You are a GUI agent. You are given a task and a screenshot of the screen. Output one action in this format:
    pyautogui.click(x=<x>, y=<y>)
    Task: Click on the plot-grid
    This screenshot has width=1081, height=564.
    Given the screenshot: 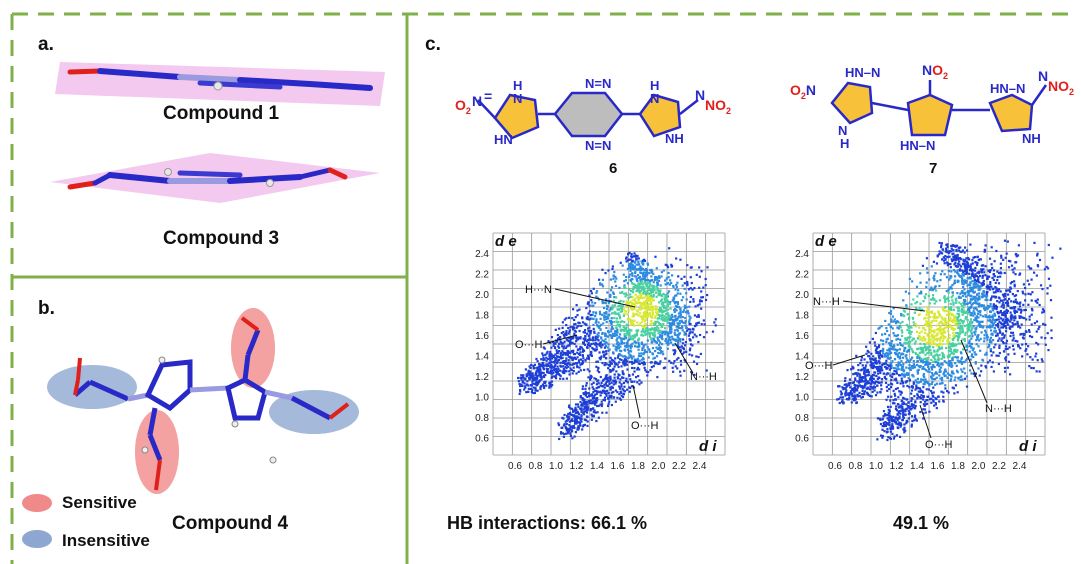 What is the action you would take?
    pyautogui.click(x=929, y=344)
    